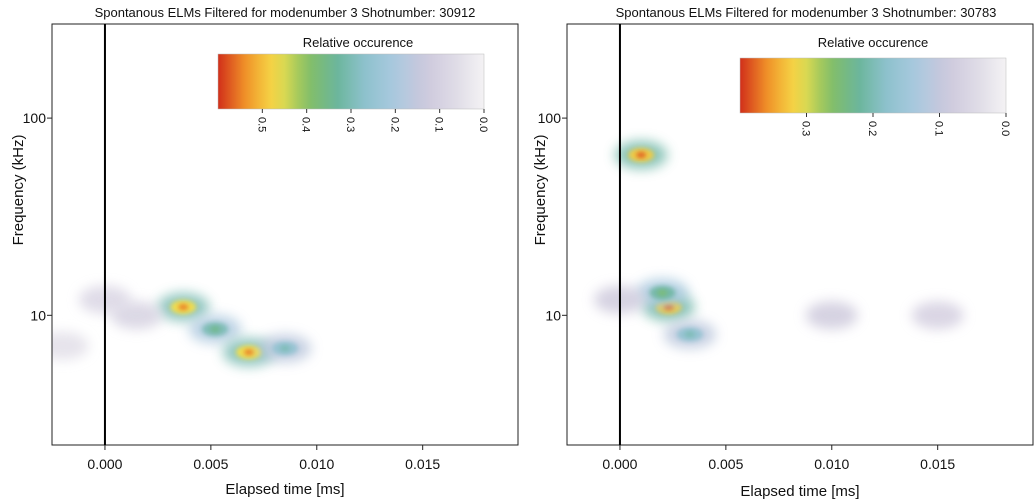  I want to click on colorbar-ticks: 0.5 0.4 0.3 0.2 0.1 0.0, so click(372, 120).